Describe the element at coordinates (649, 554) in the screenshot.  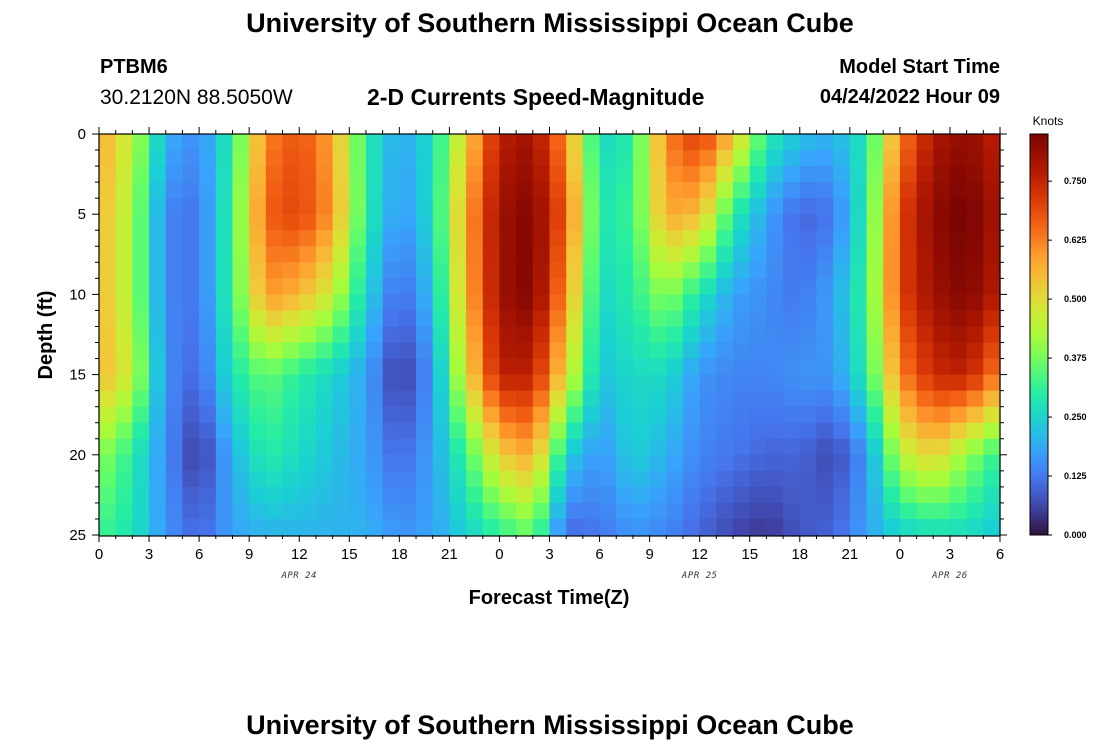
I see `x-tick-label: 9` at that location.